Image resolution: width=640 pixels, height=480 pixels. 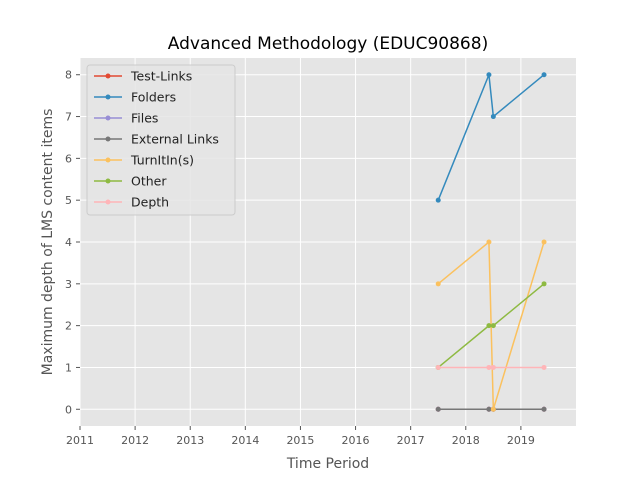 I want to click on x-tick-label: 2017, so click(x=411, y=440).